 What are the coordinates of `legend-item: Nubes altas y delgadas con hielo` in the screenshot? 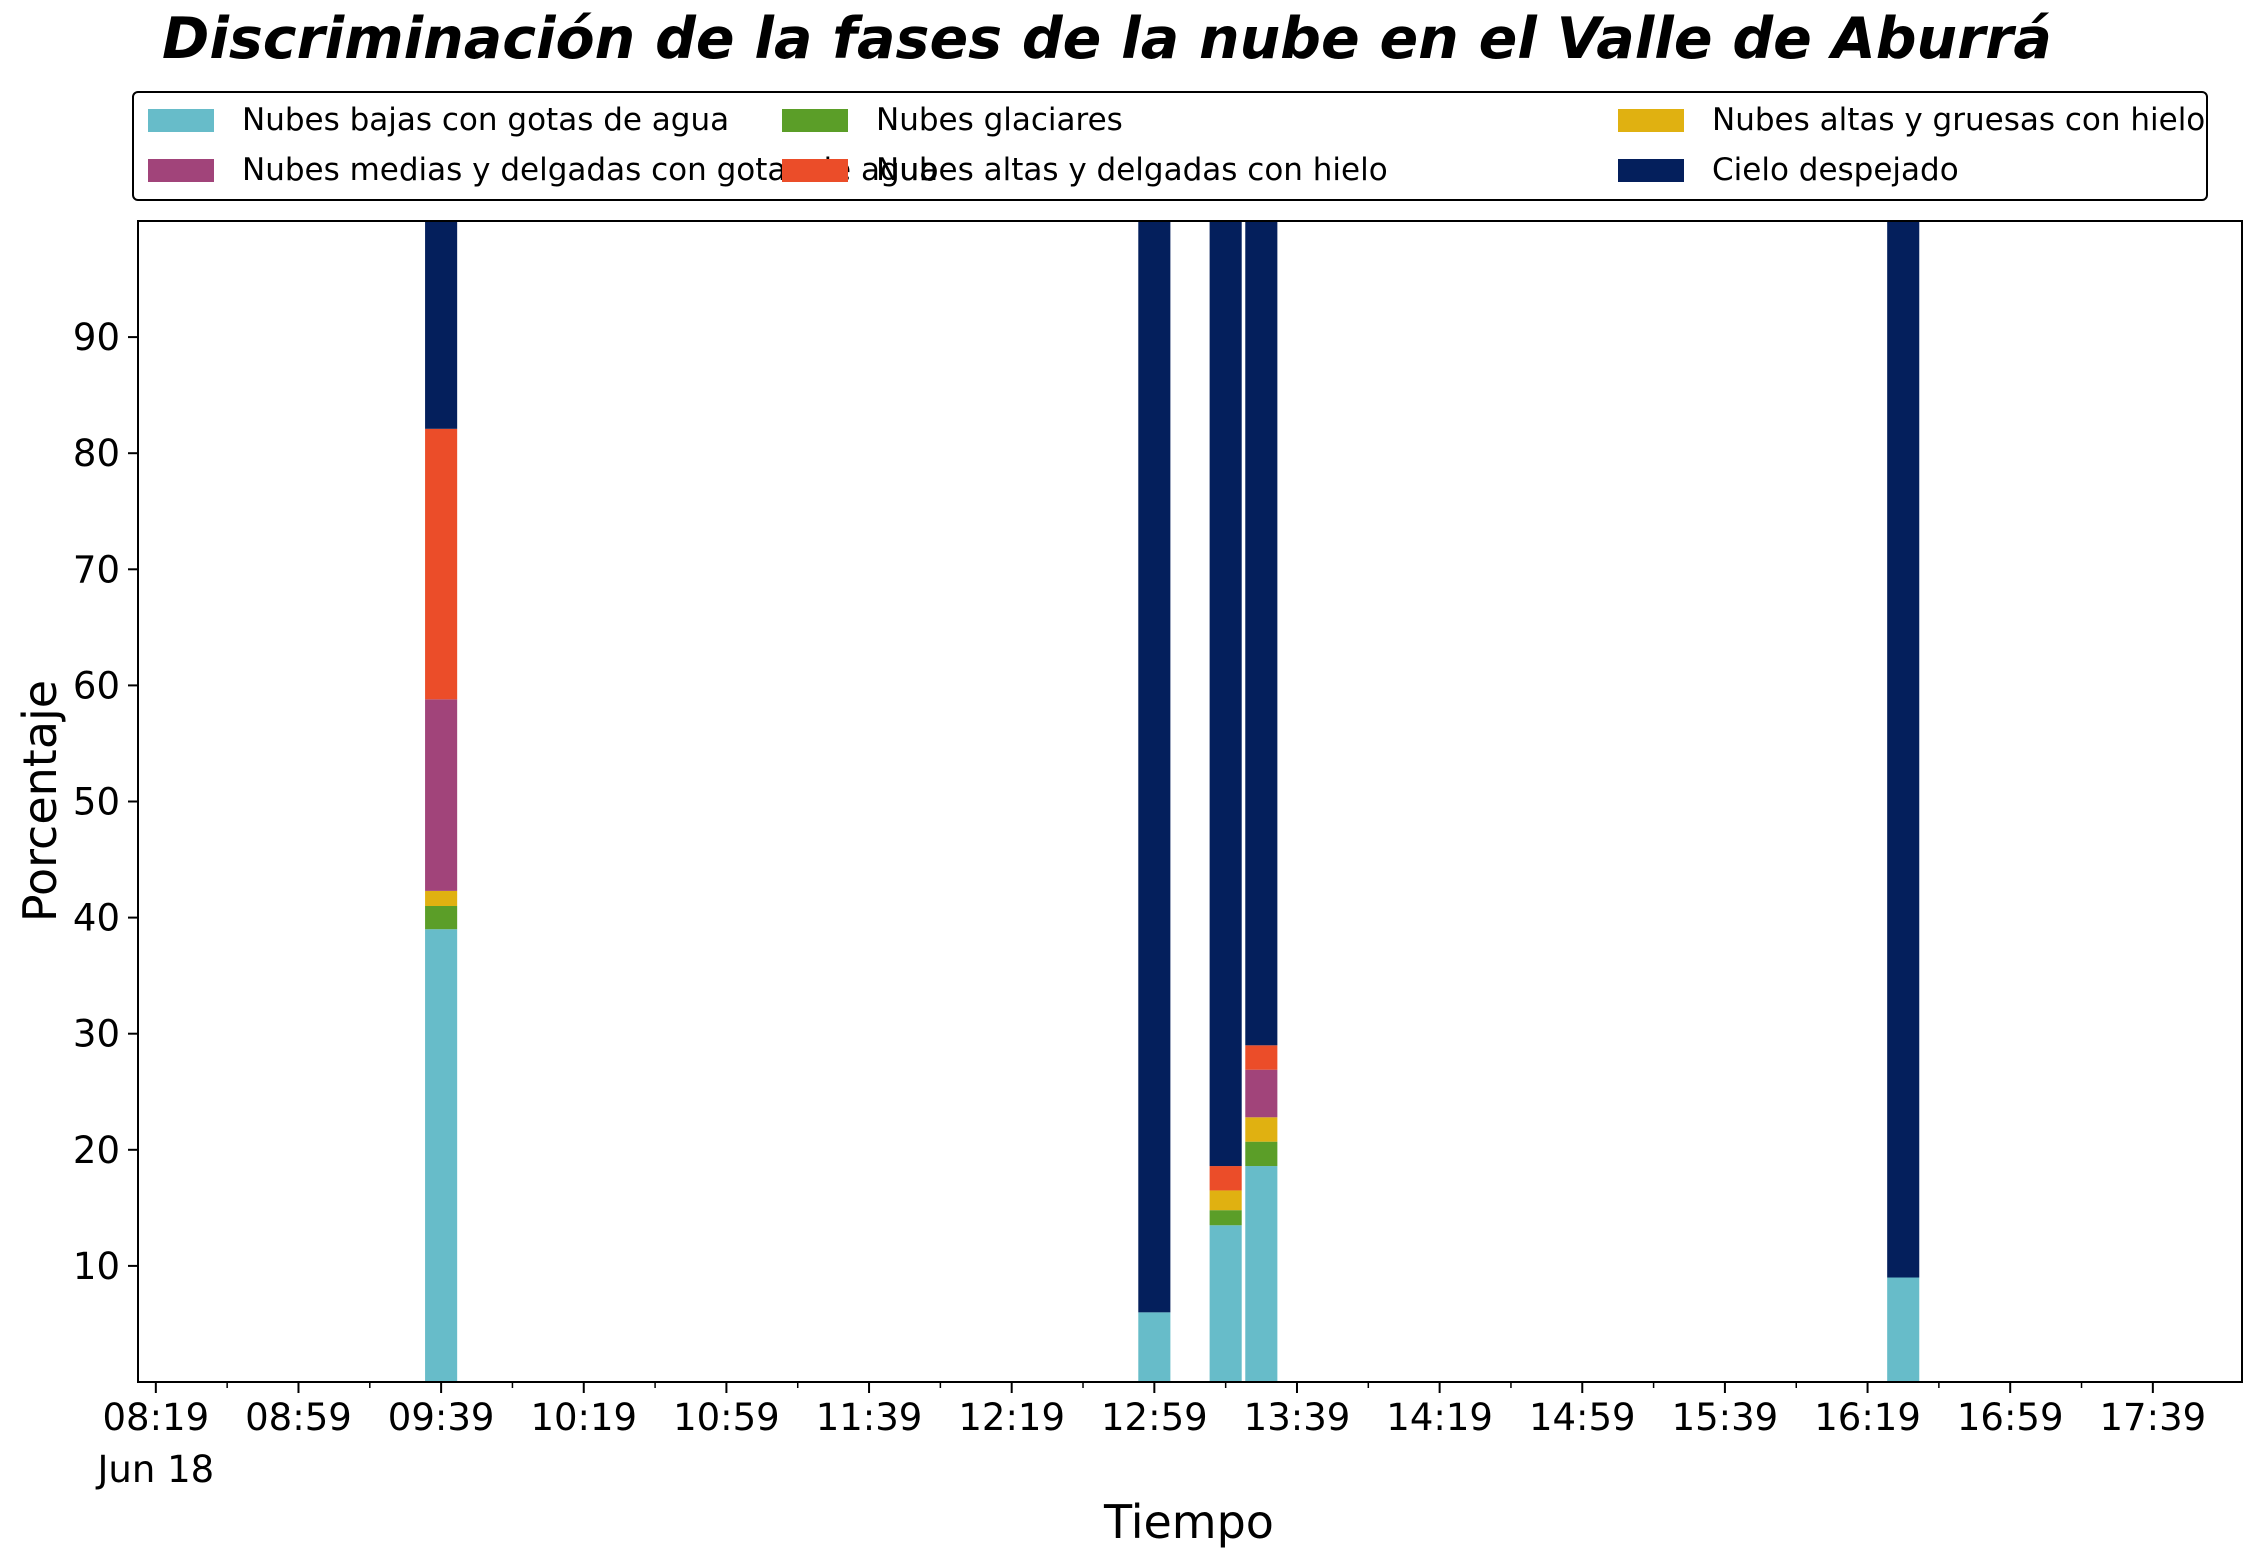 It's located at (1085, 170).